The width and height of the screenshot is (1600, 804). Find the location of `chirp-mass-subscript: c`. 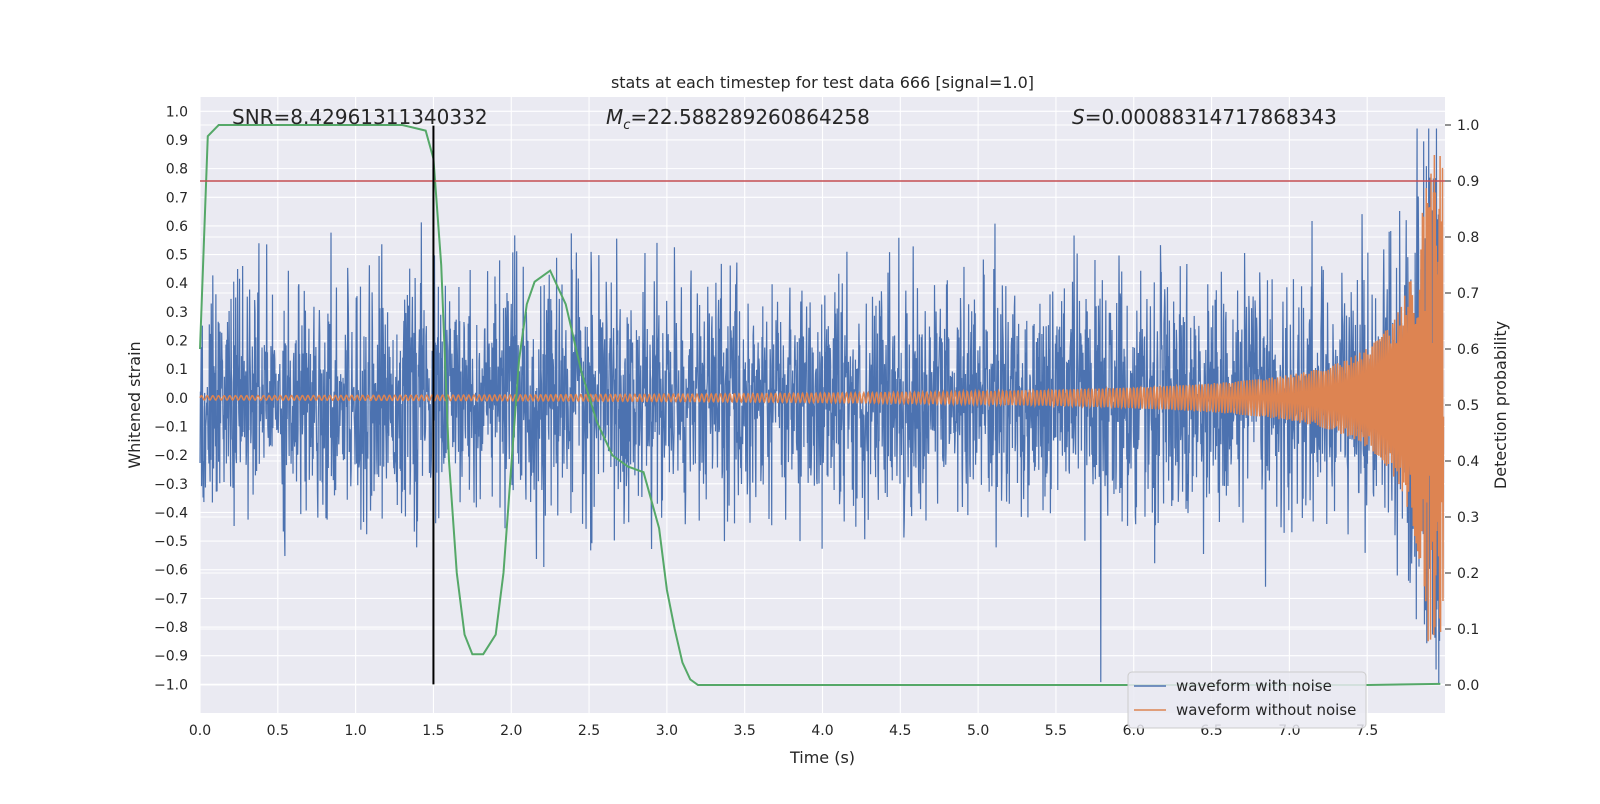

chirp-mass-subscript: c is located at coordinates (626, 125).